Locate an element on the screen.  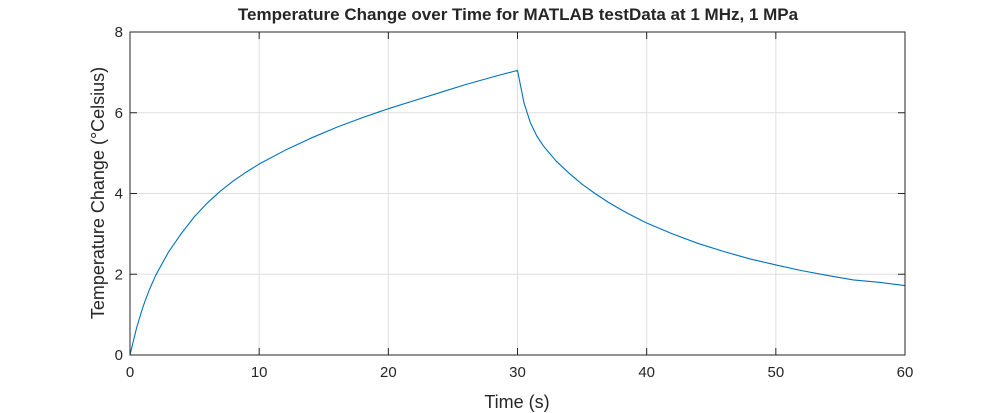
x-tick-label: 60 is located at coordinates (905, 372).